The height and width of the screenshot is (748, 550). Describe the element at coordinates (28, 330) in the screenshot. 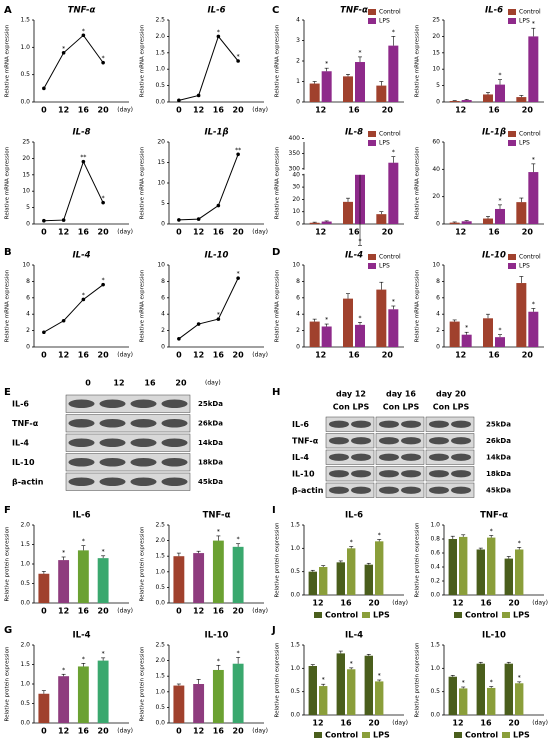

I see `y-tick-label: 2` at that location.